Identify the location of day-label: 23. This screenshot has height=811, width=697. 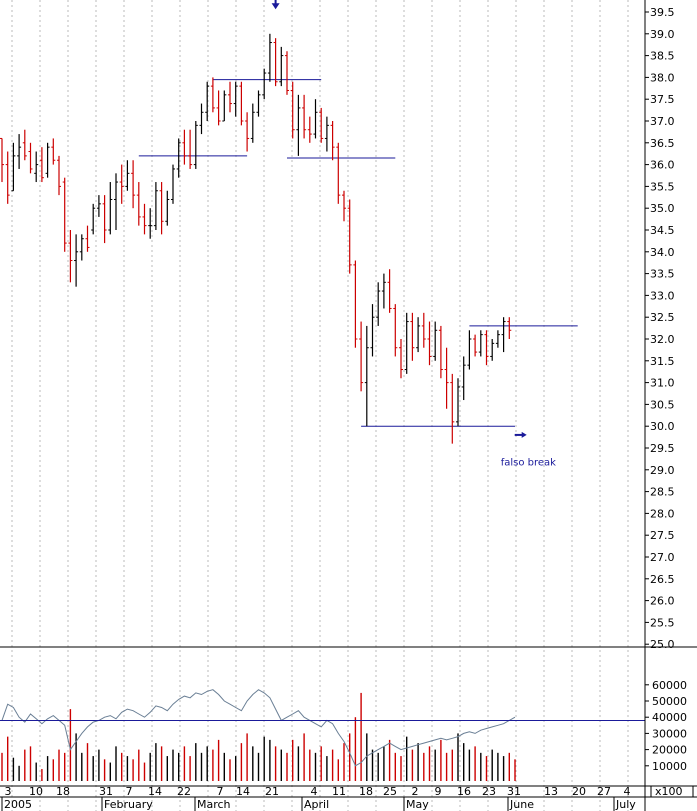
(489, 791).